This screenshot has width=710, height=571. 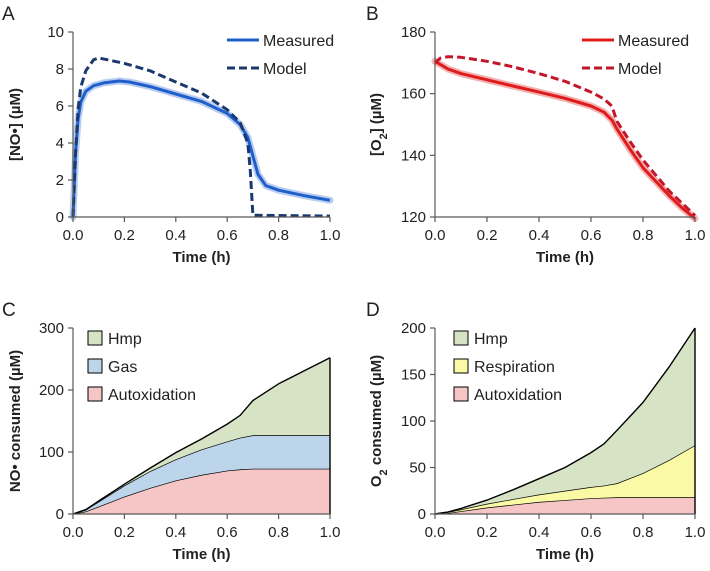 What do you see at coordinates (413, 375) in the screenshot?
I see `y-tick-label: 150` at bounding box center [413, 375].